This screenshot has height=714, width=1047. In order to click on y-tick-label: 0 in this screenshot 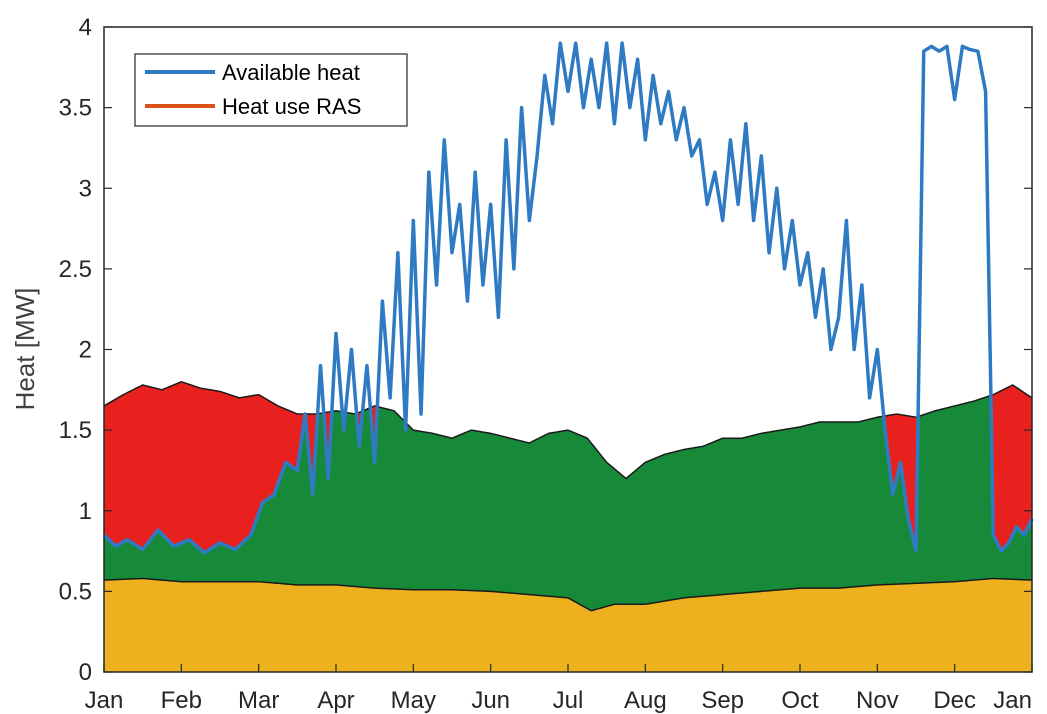, I will do `click(85, 672)`.